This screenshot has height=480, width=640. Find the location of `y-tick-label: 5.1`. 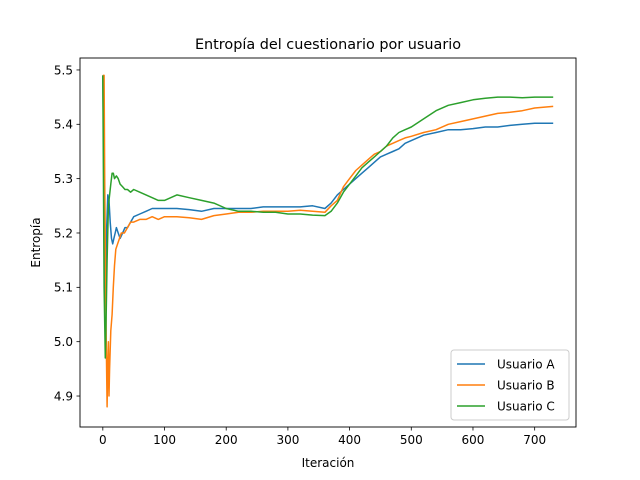

y-tick-label: 5.1 is located at coordinates (63, 288).